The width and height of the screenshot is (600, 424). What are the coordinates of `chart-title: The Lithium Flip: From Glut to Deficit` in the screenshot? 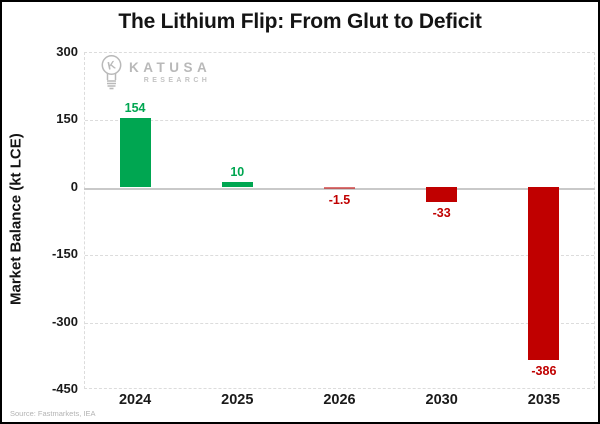 It's located at (300, 21).